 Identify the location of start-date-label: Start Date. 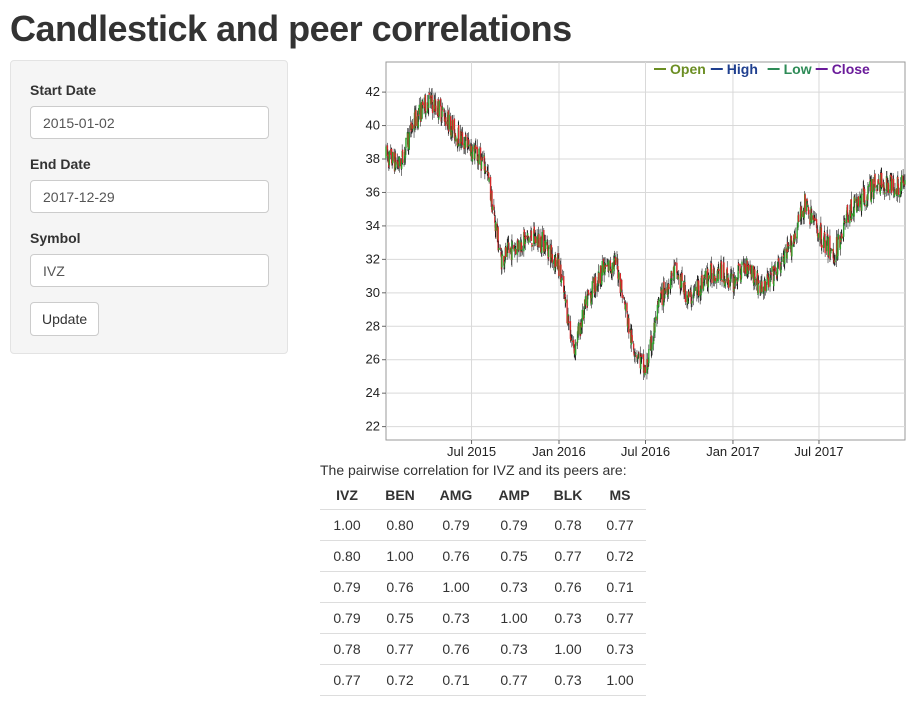
(63, 90).